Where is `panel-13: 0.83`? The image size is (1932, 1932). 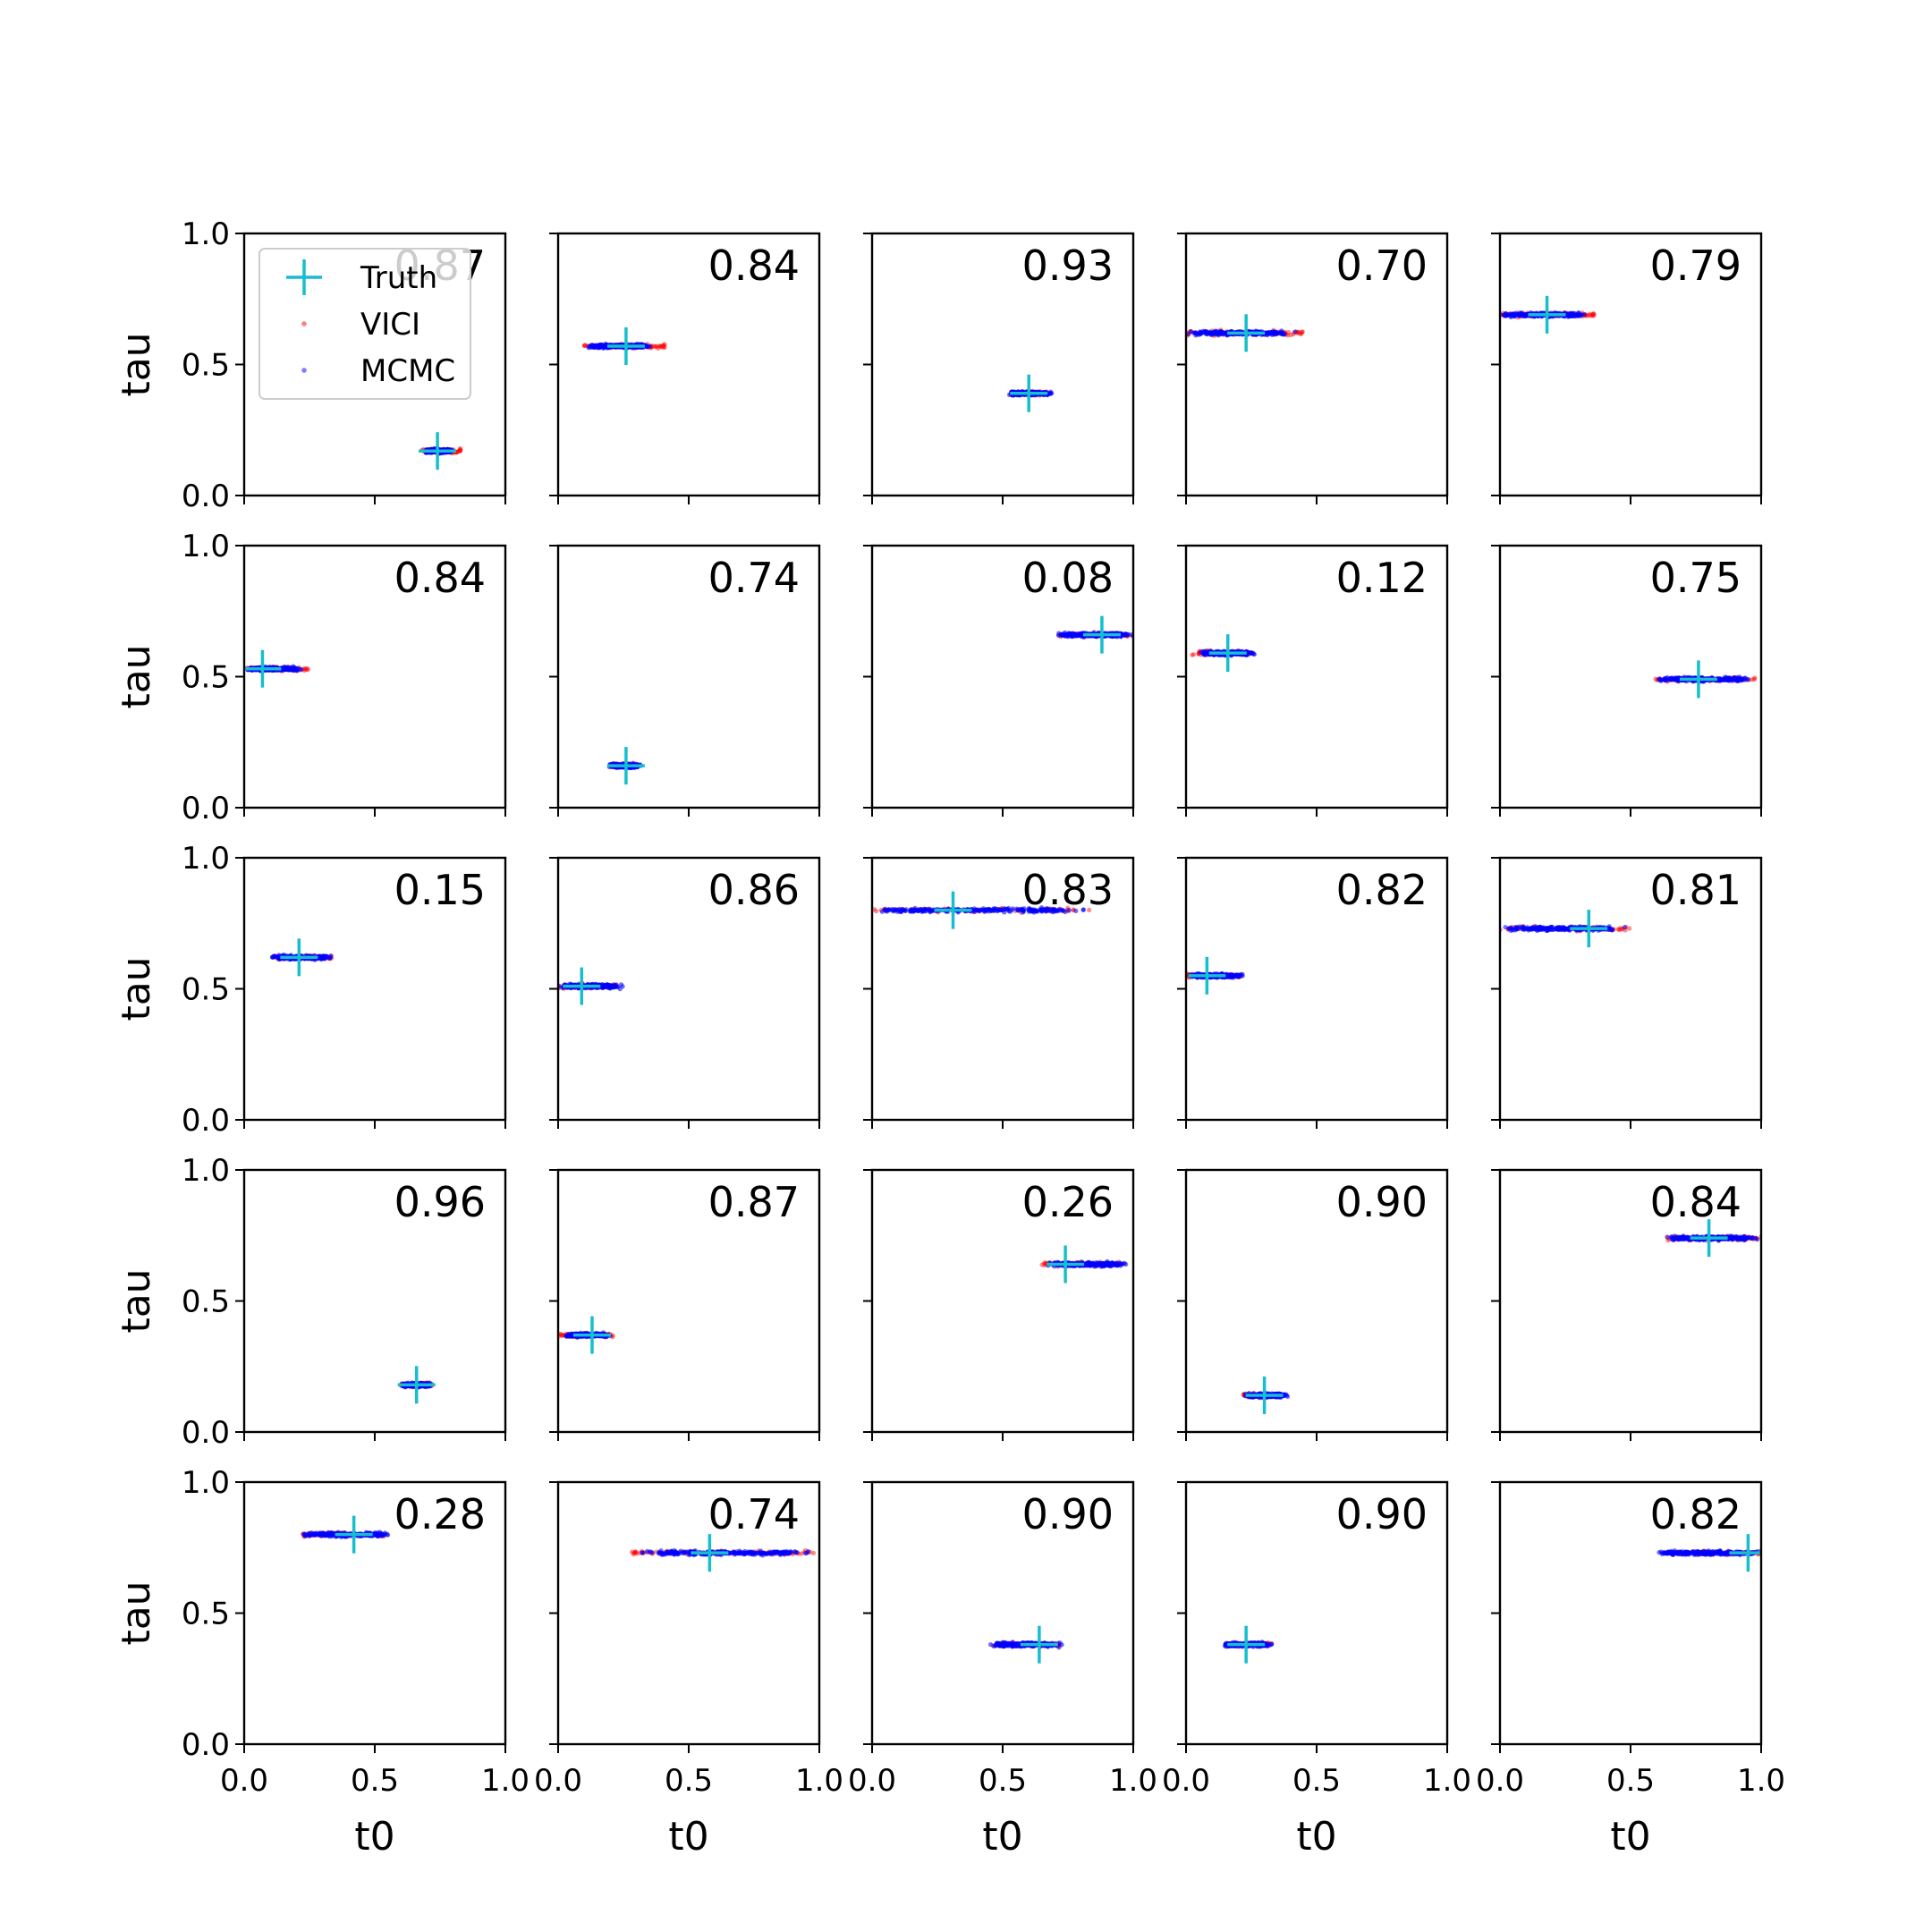 panel-13: 0.83 is located at coordinates (999, 992).